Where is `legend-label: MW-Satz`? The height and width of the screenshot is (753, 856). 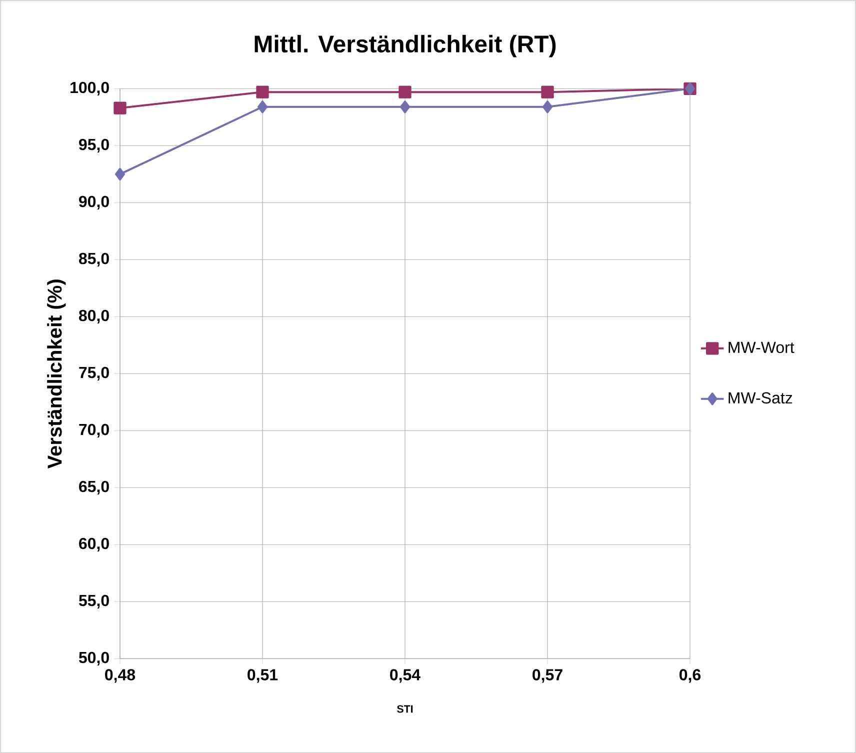 legend-label: MW-Satz is located at coordinates (760, 398).